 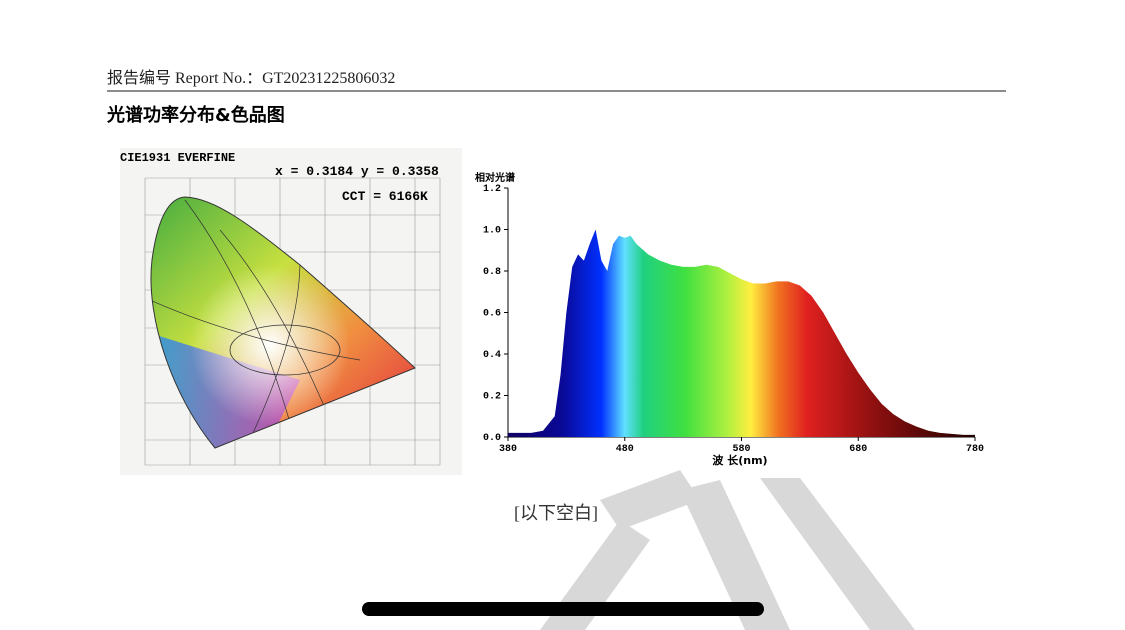 What do you see at coordinates (495, 177) in the screenshot?
I see `y-axis-label: 相对光谱` at bounding box center [495, 177].